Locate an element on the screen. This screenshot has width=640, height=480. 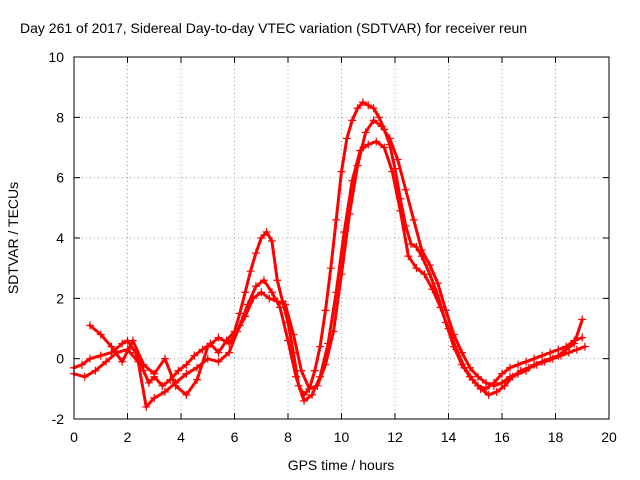
y-tick-label: 6 is located at coordinates (60, 178).